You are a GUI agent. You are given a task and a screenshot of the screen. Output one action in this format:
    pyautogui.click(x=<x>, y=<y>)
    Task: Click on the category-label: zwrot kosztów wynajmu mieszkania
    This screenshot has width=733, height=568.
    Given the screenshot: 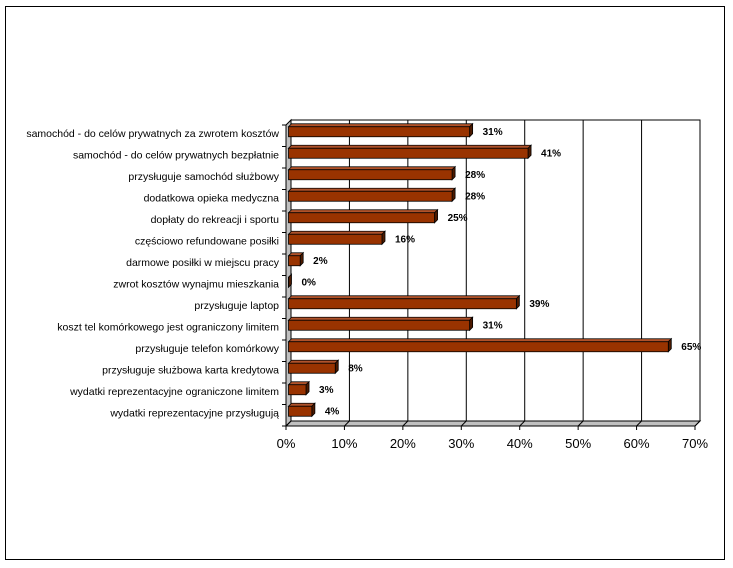 What is the action you would take?
    pyautogui.click(x=196, y=284)
    